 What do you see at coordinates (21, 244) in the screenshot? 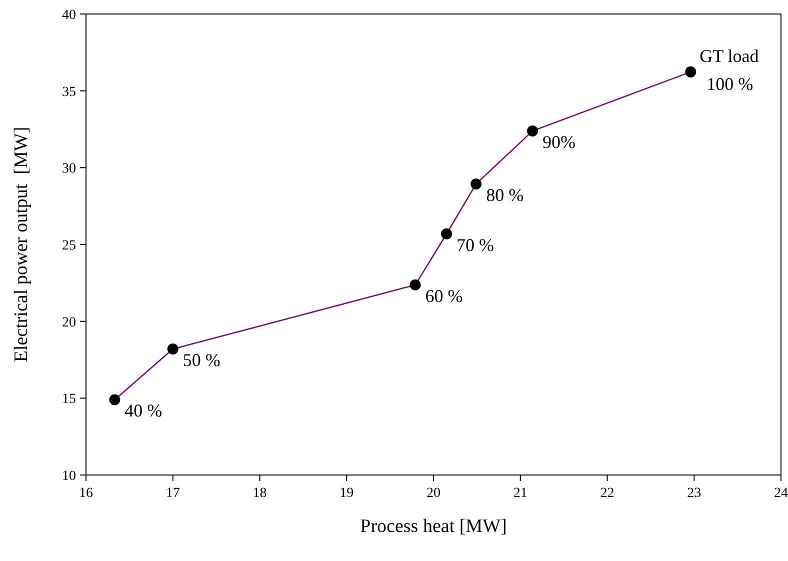
I see `y-axis-title: Electrical power output [MW]` at bounding box center [21, 244].